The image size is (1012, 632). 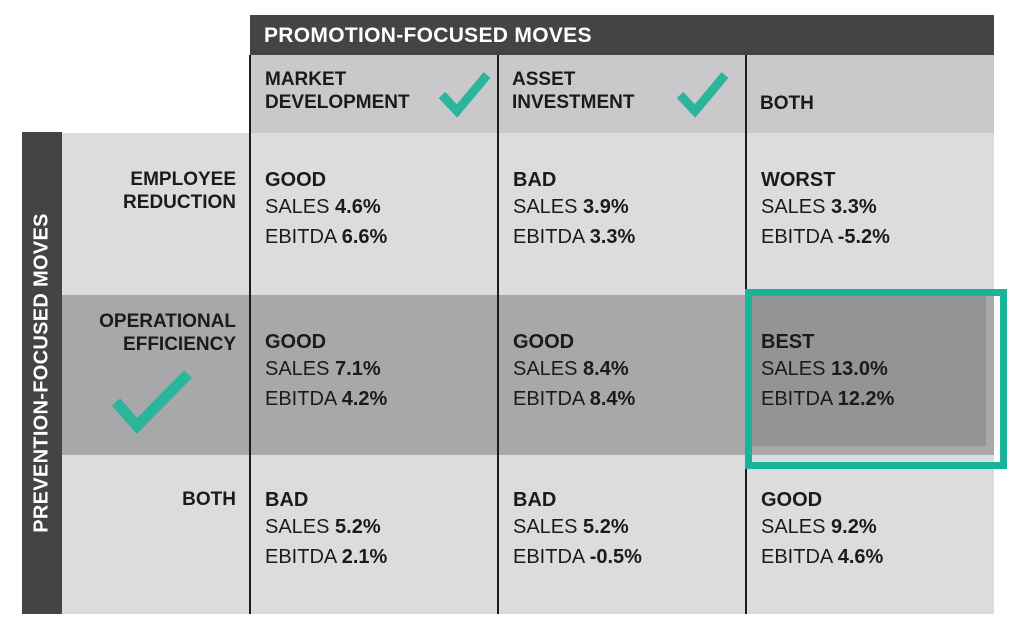 I want to click on sales-metric: SALES 9.2%, so click(x=819, y=527).